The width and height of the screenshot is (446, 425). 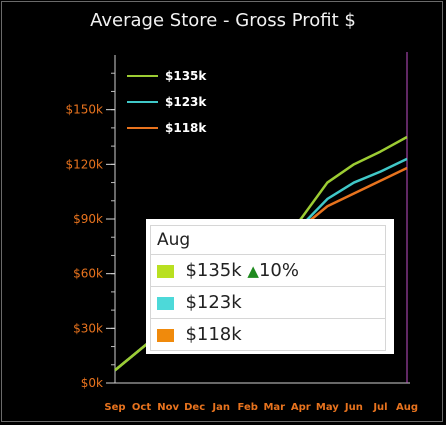 I want to click on y-tick-label: $90k, so click(x=88, y=219).